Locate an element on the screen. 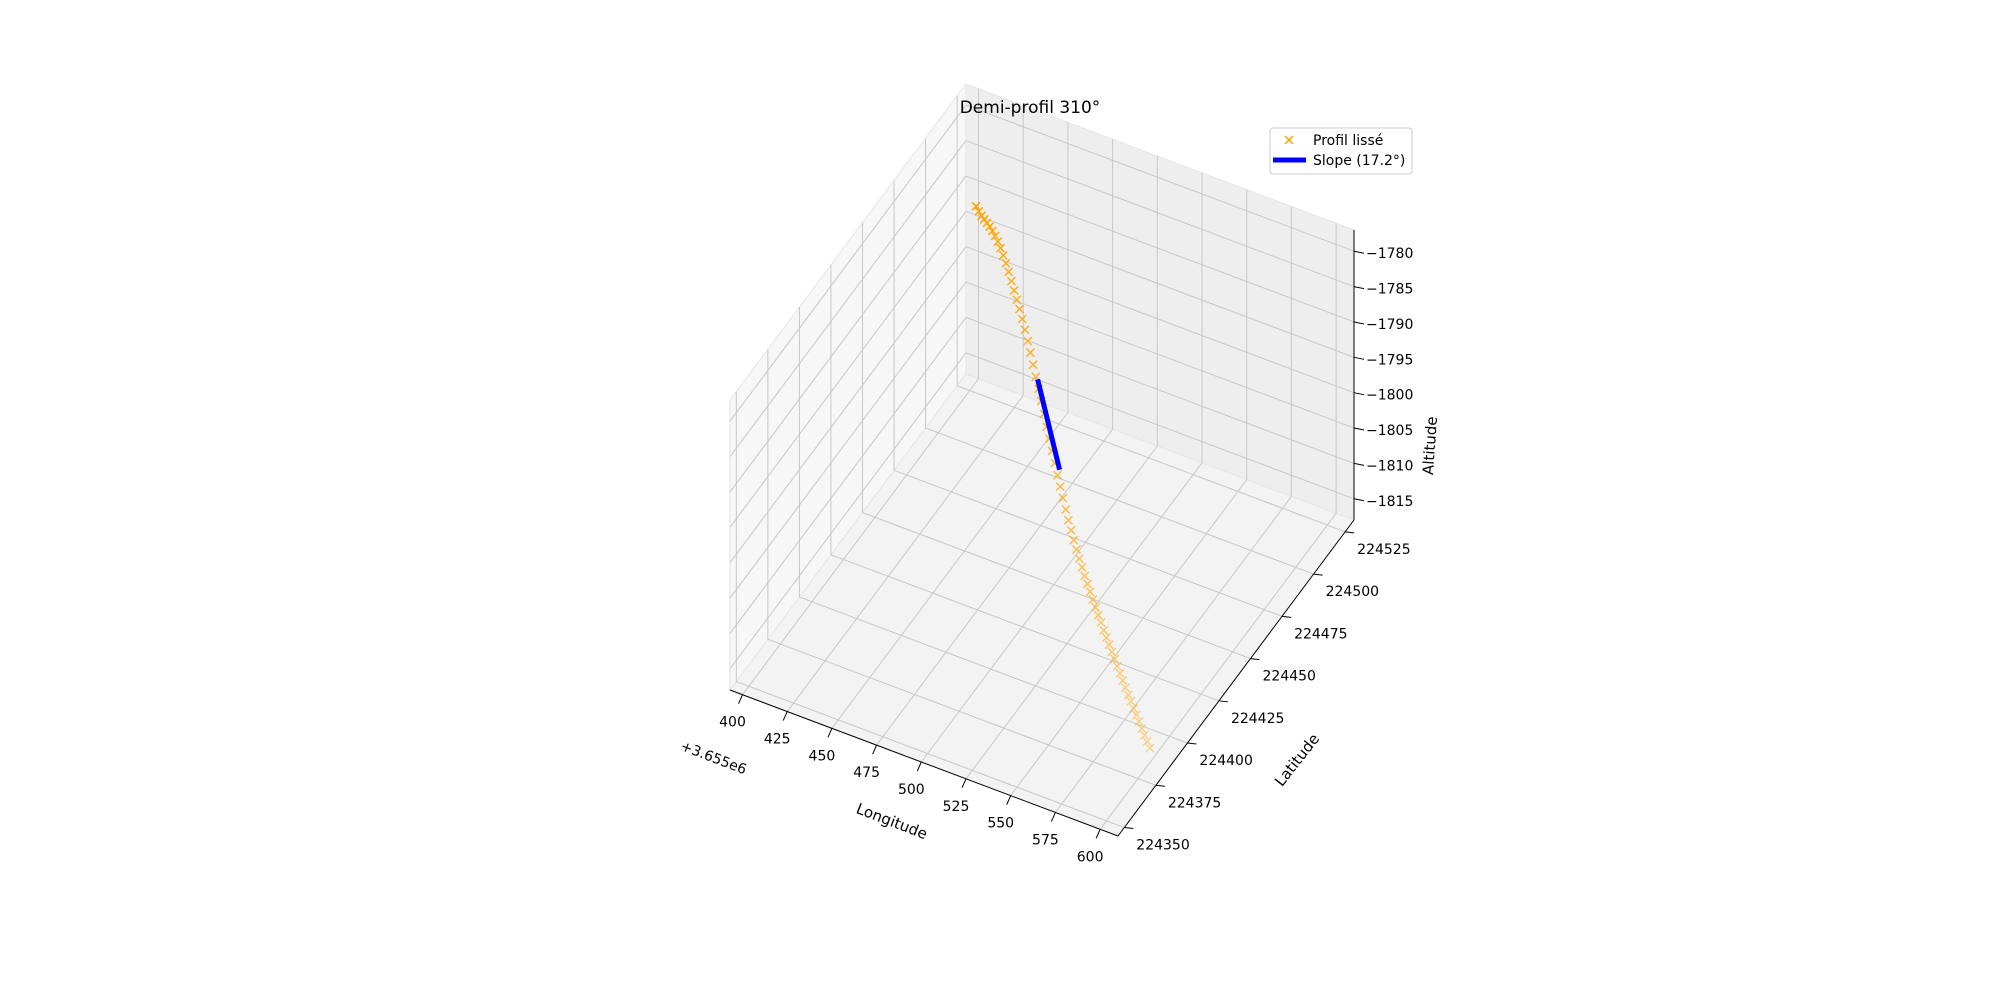 This screenshot has height=1000, width=2000. z-tick-label: −1790 is located at coordinates (1389, 325).